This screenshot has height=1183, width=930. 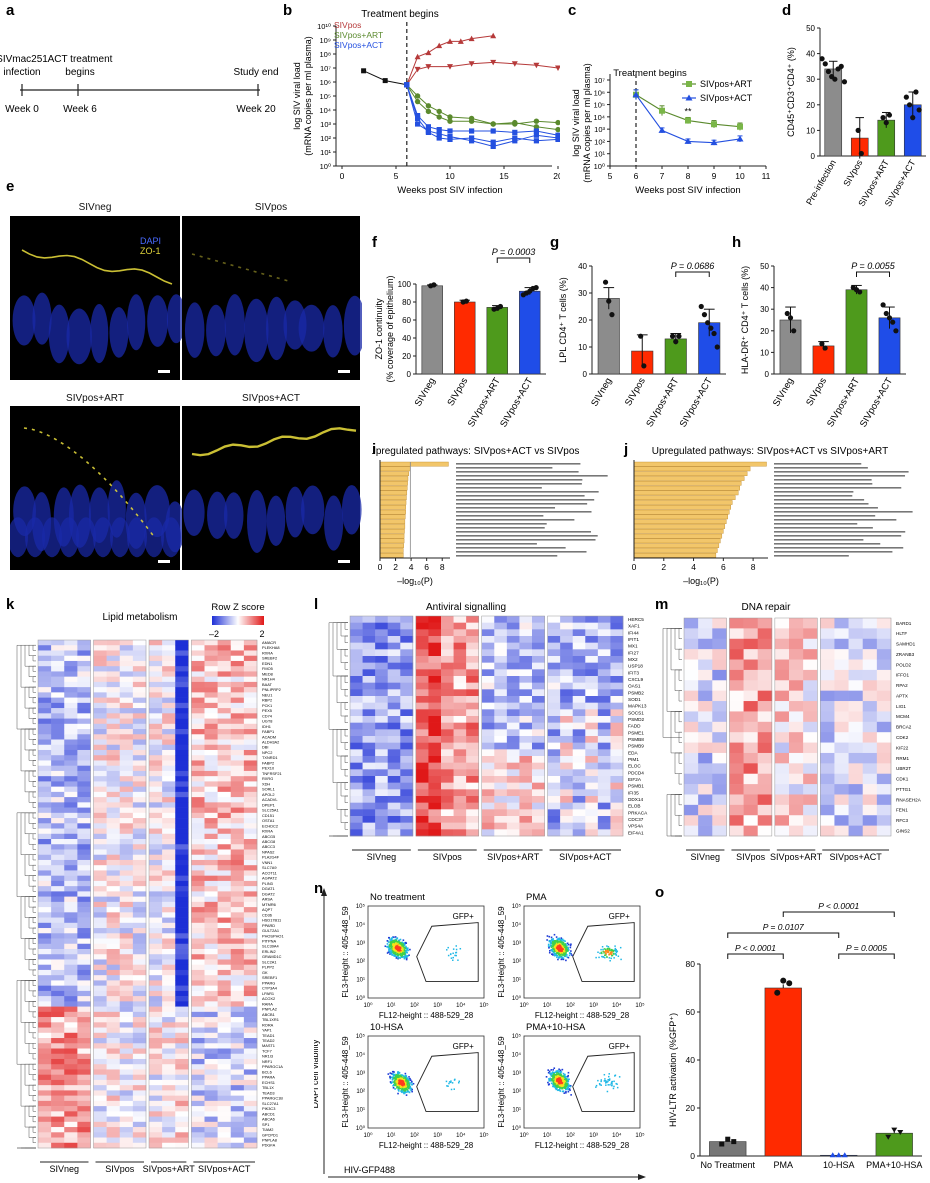 I want to click on k-gene-label: FMO5, so click(x=267, y=668).